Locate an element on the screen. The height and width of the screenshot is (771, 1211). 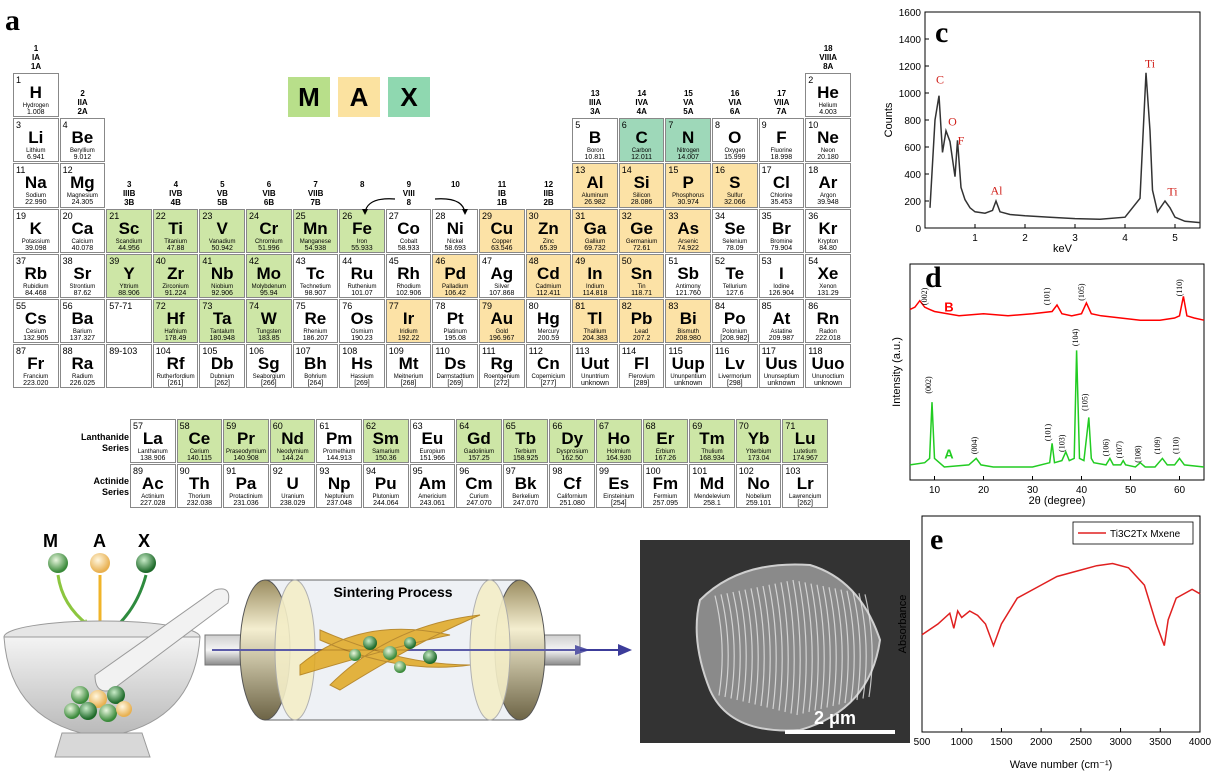
element-symbol: Ba is located at coordinates (82, 318).